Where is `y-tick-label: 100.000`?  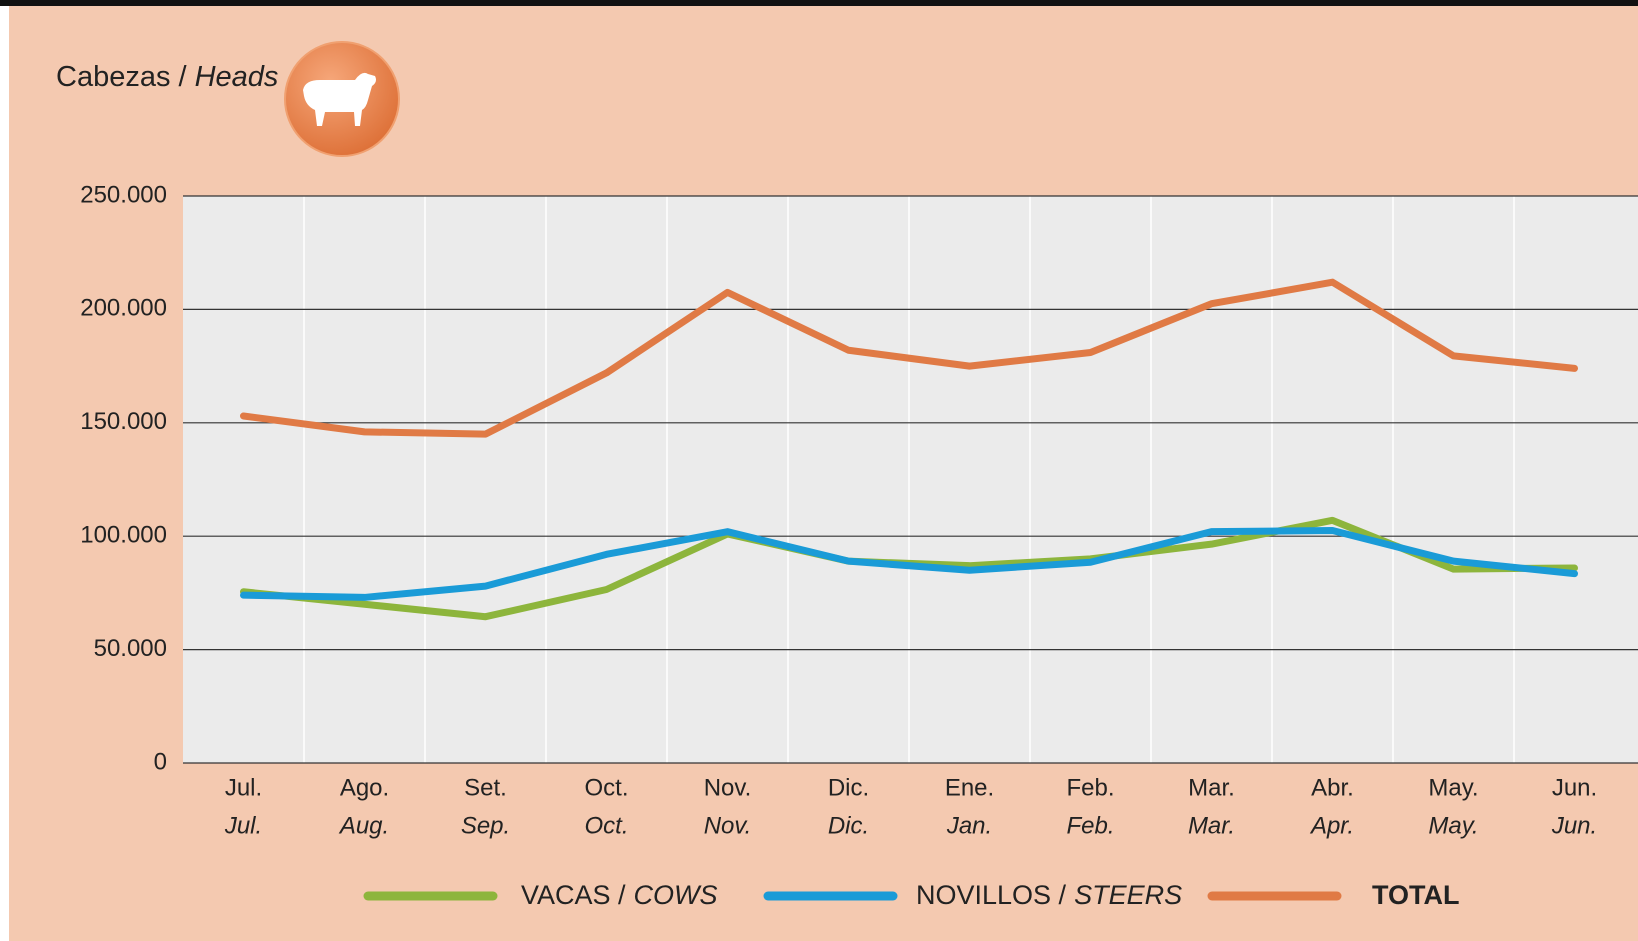
y-tick-label: 100.000 is located at coordinates (123, 535).